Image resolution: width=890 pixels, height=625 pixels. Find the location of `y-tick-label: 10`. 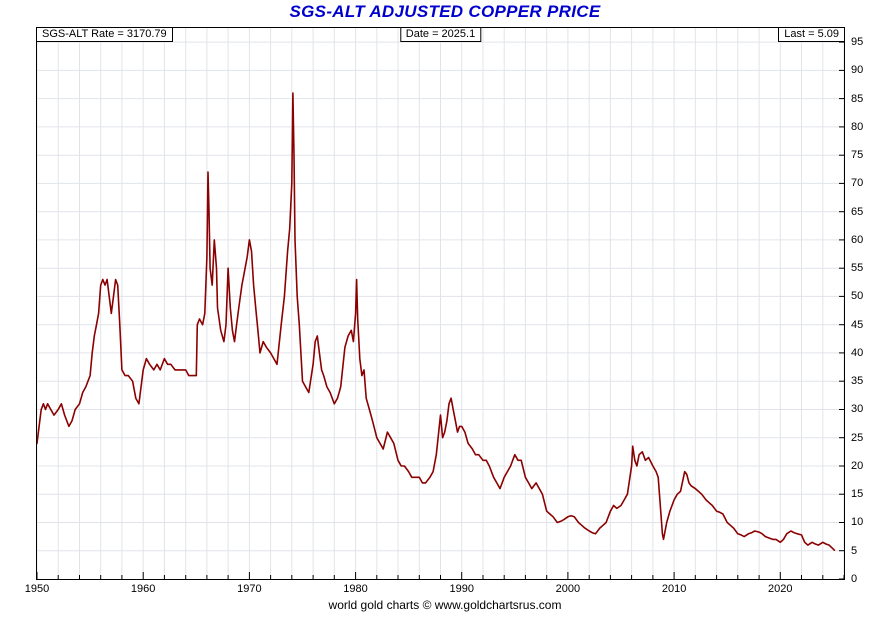

y-tick-label: 10 is located at coordinates (857, 522).